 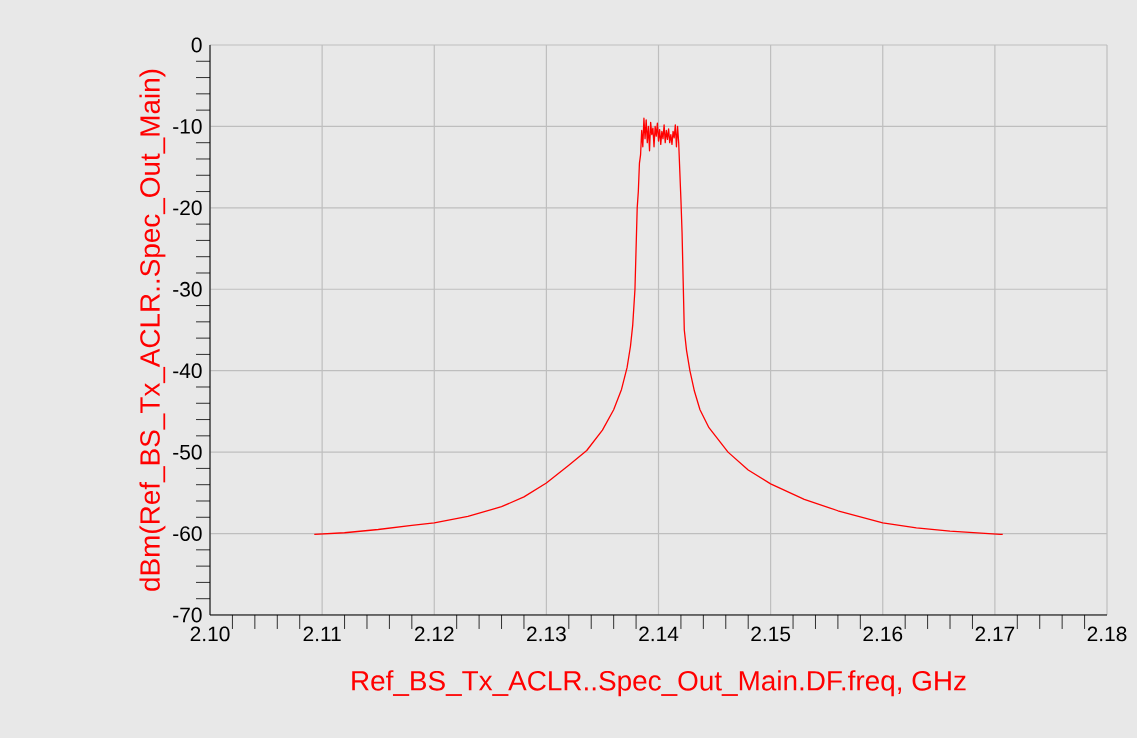 I want to click on x-tick-label: 2.16, so click(x=883, y=634).